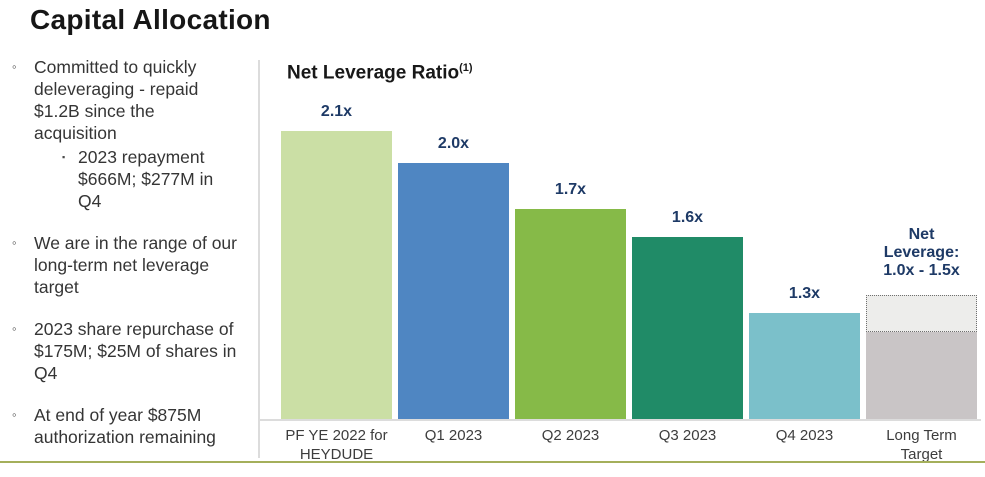  Describe the element at coordinates (687, 435) in the screenshot. I see `x-axis-label: Q3 2023` at that location.